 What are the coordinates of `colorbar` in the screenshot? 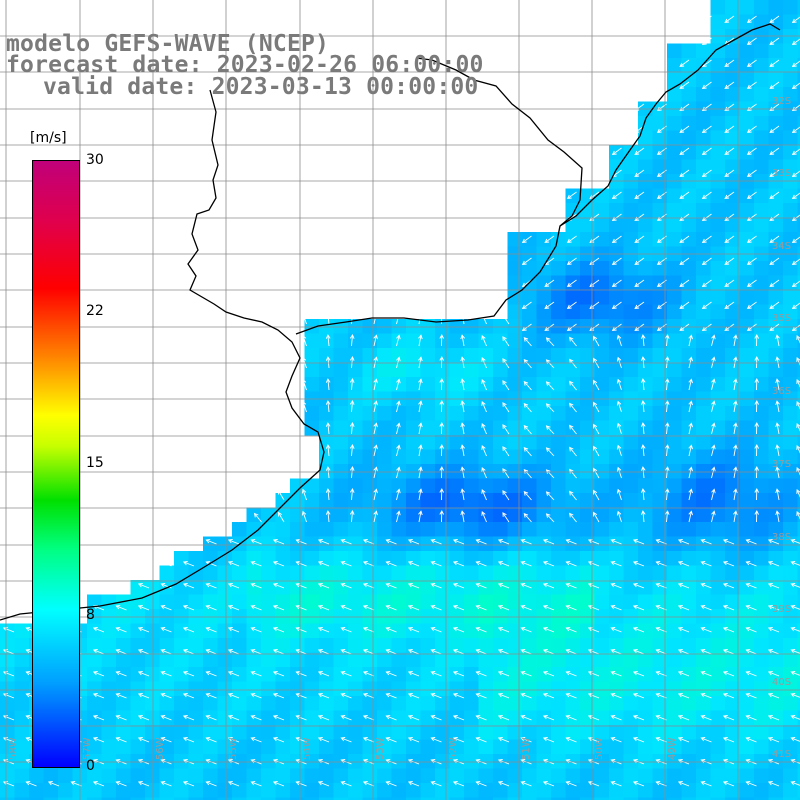 It's located at (56, 464).